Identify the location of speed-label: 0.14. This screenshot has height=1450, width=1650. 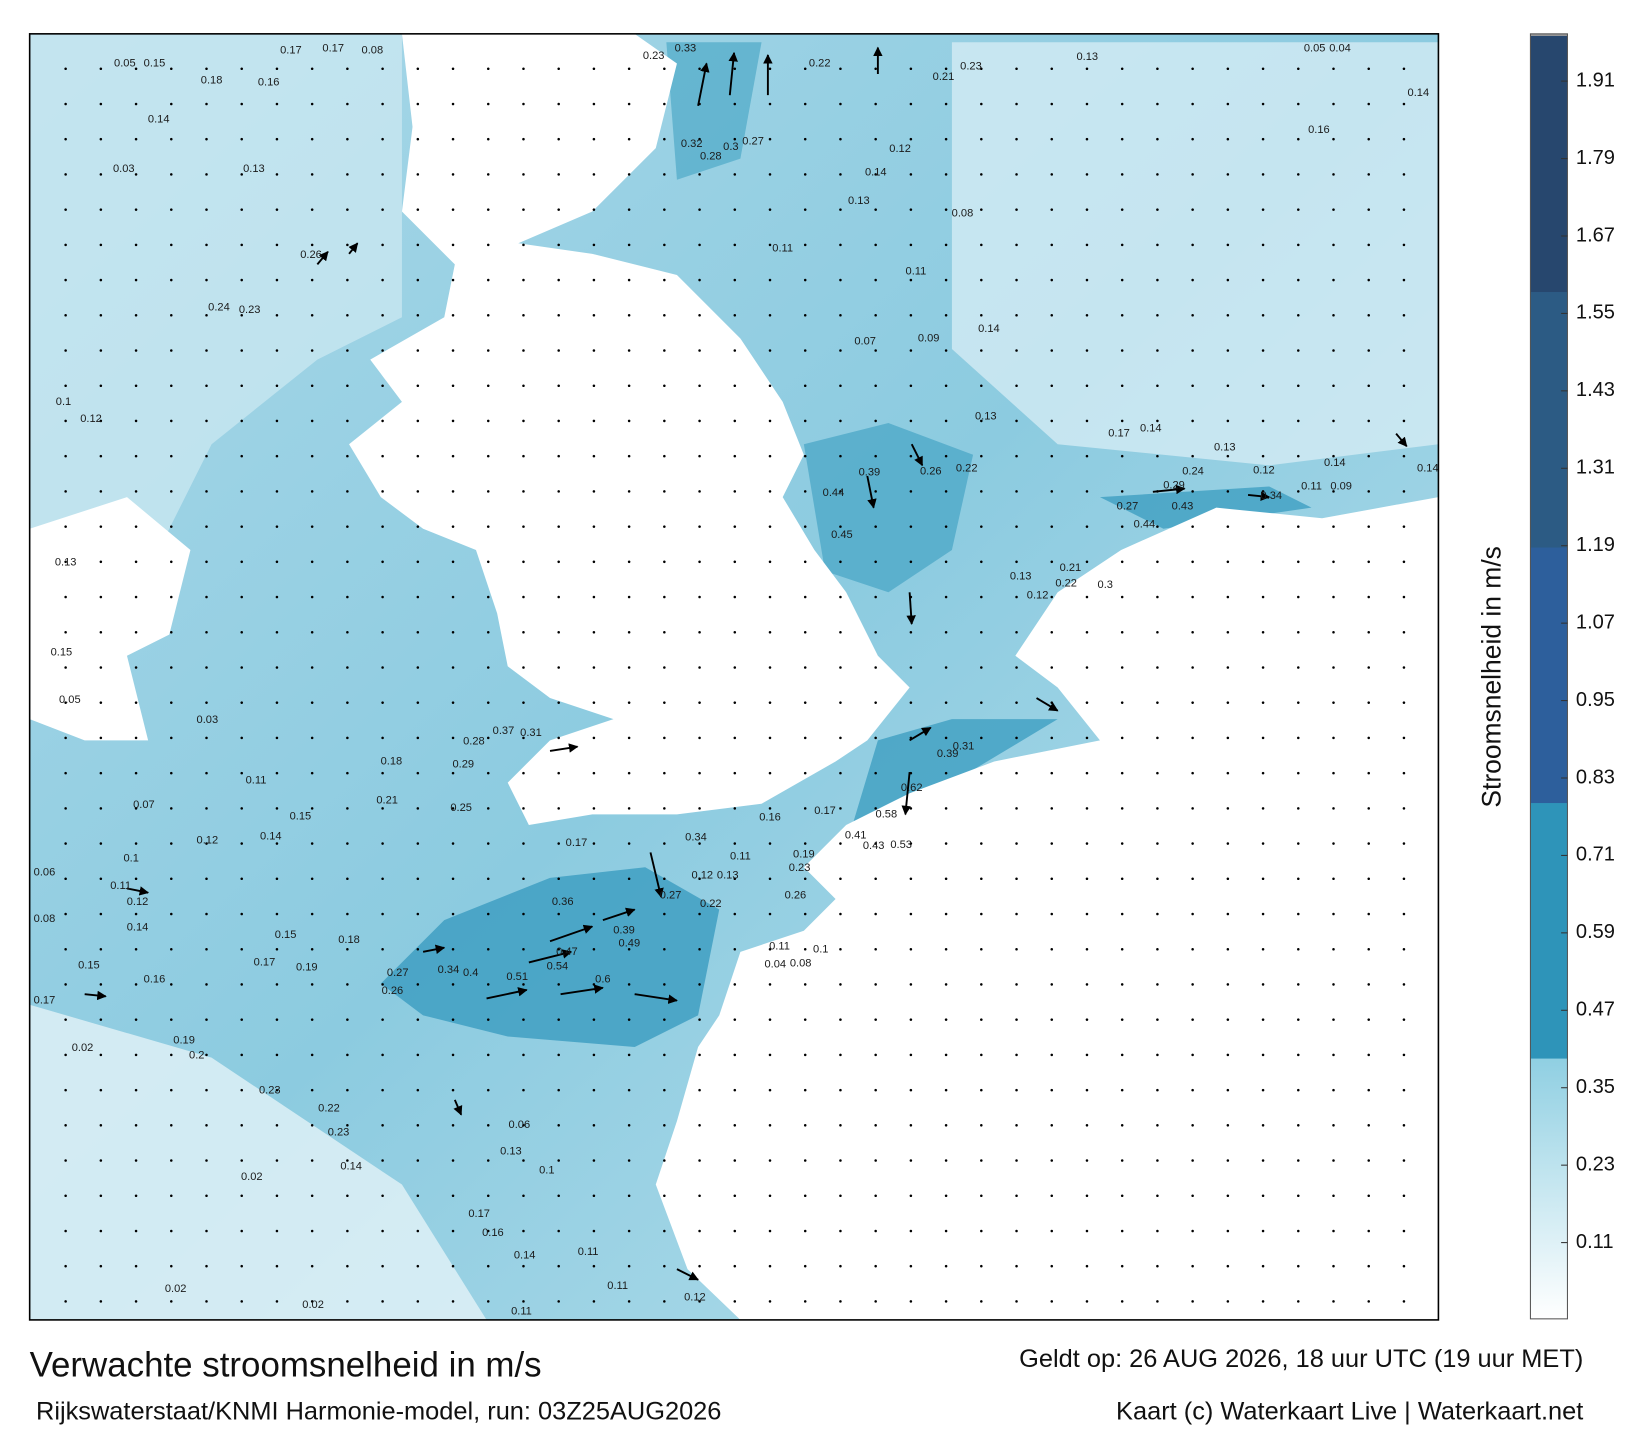
(159, 119).